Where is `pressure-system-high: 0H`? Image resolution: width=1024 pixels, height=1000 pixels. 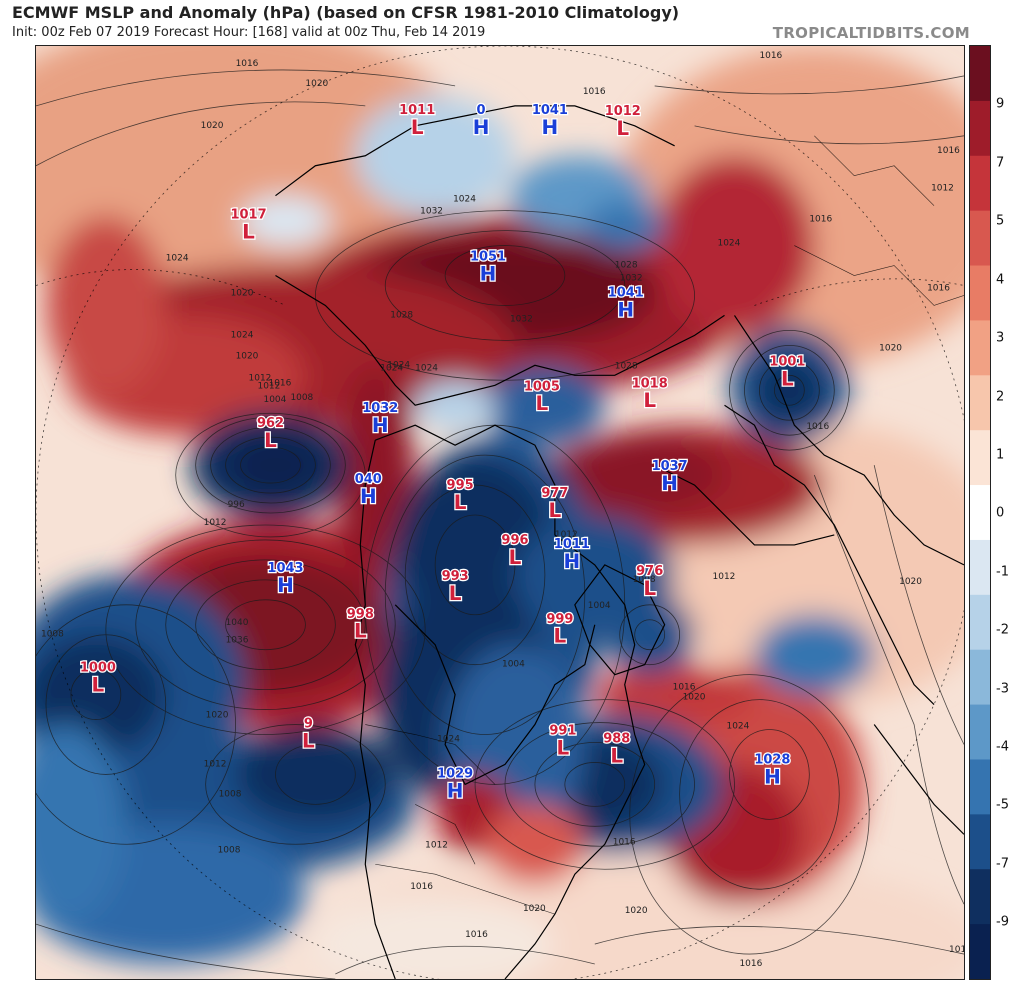 pressure-system-high: 0H is located at coordinates (480, 121).